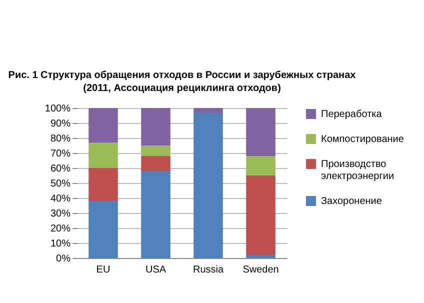 This screenshot has height=303, width=424. What do you see at coordinates (182, 75) in the screenshot?
I see `chart-title: Рис. 1 Структура обращения отходов в России и зарубежных странах` at bounding box center [182, 75].